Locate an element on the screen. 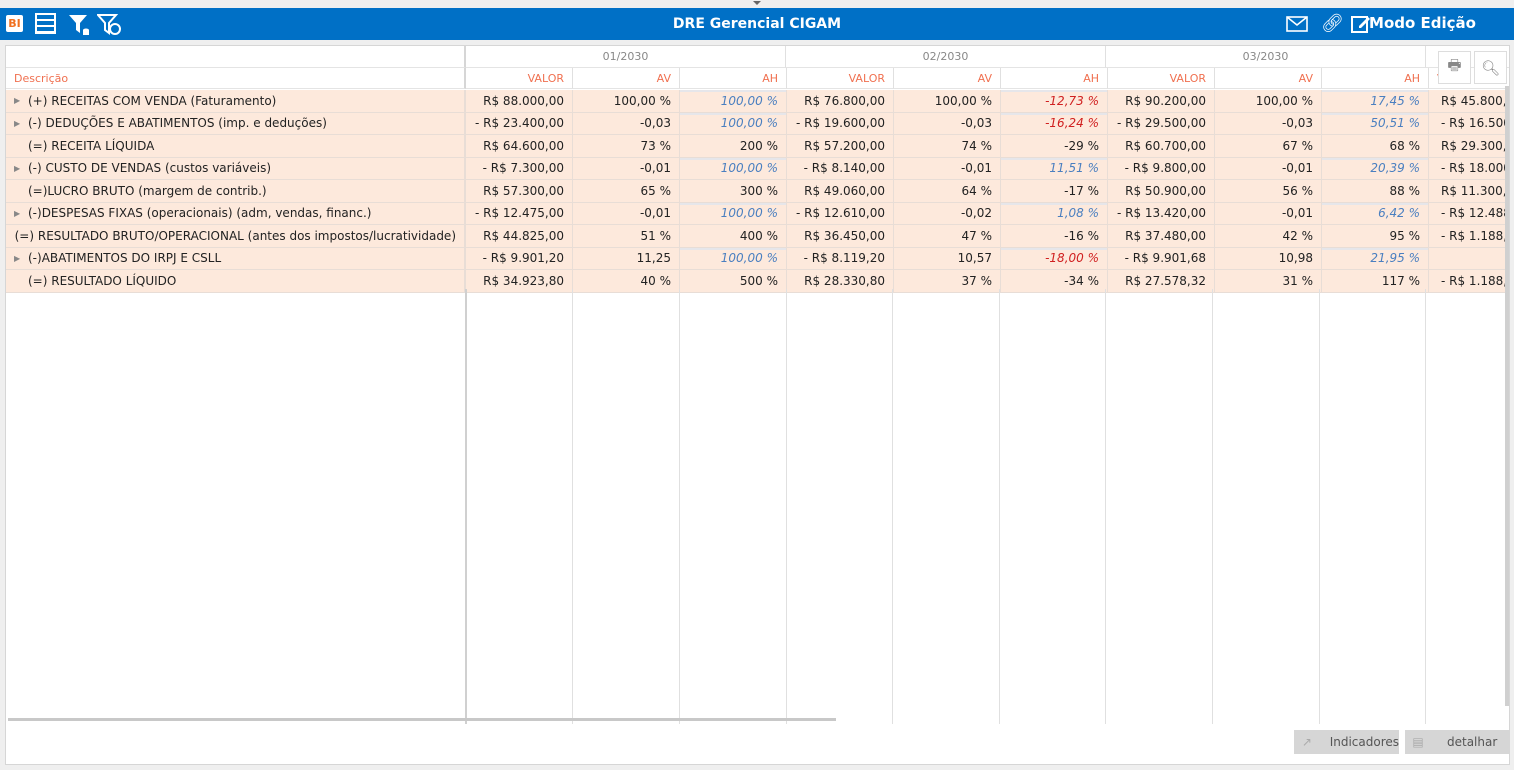  row-label: (-)ABATIMENTOS DO IRPJ E CSLL is located at coordinates (125, 258).